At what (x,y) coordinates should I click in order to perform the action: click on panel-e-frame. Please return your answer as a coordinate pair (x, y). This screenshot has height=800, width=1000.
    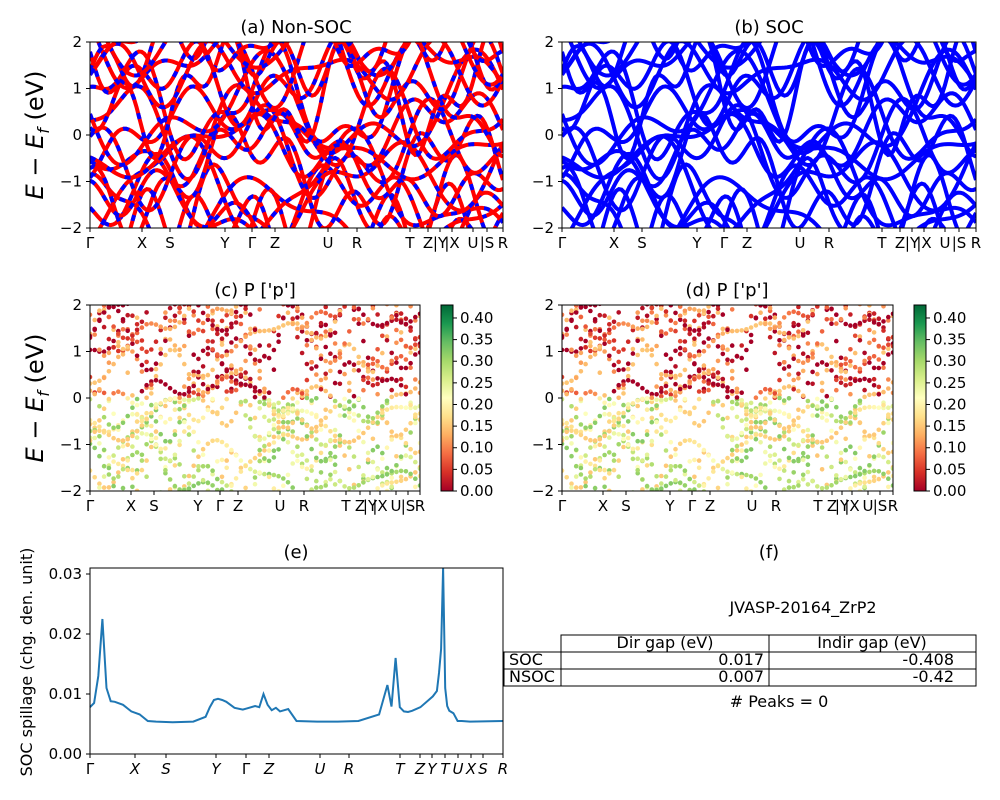
    Looking at the image, I should click on (296, 661).